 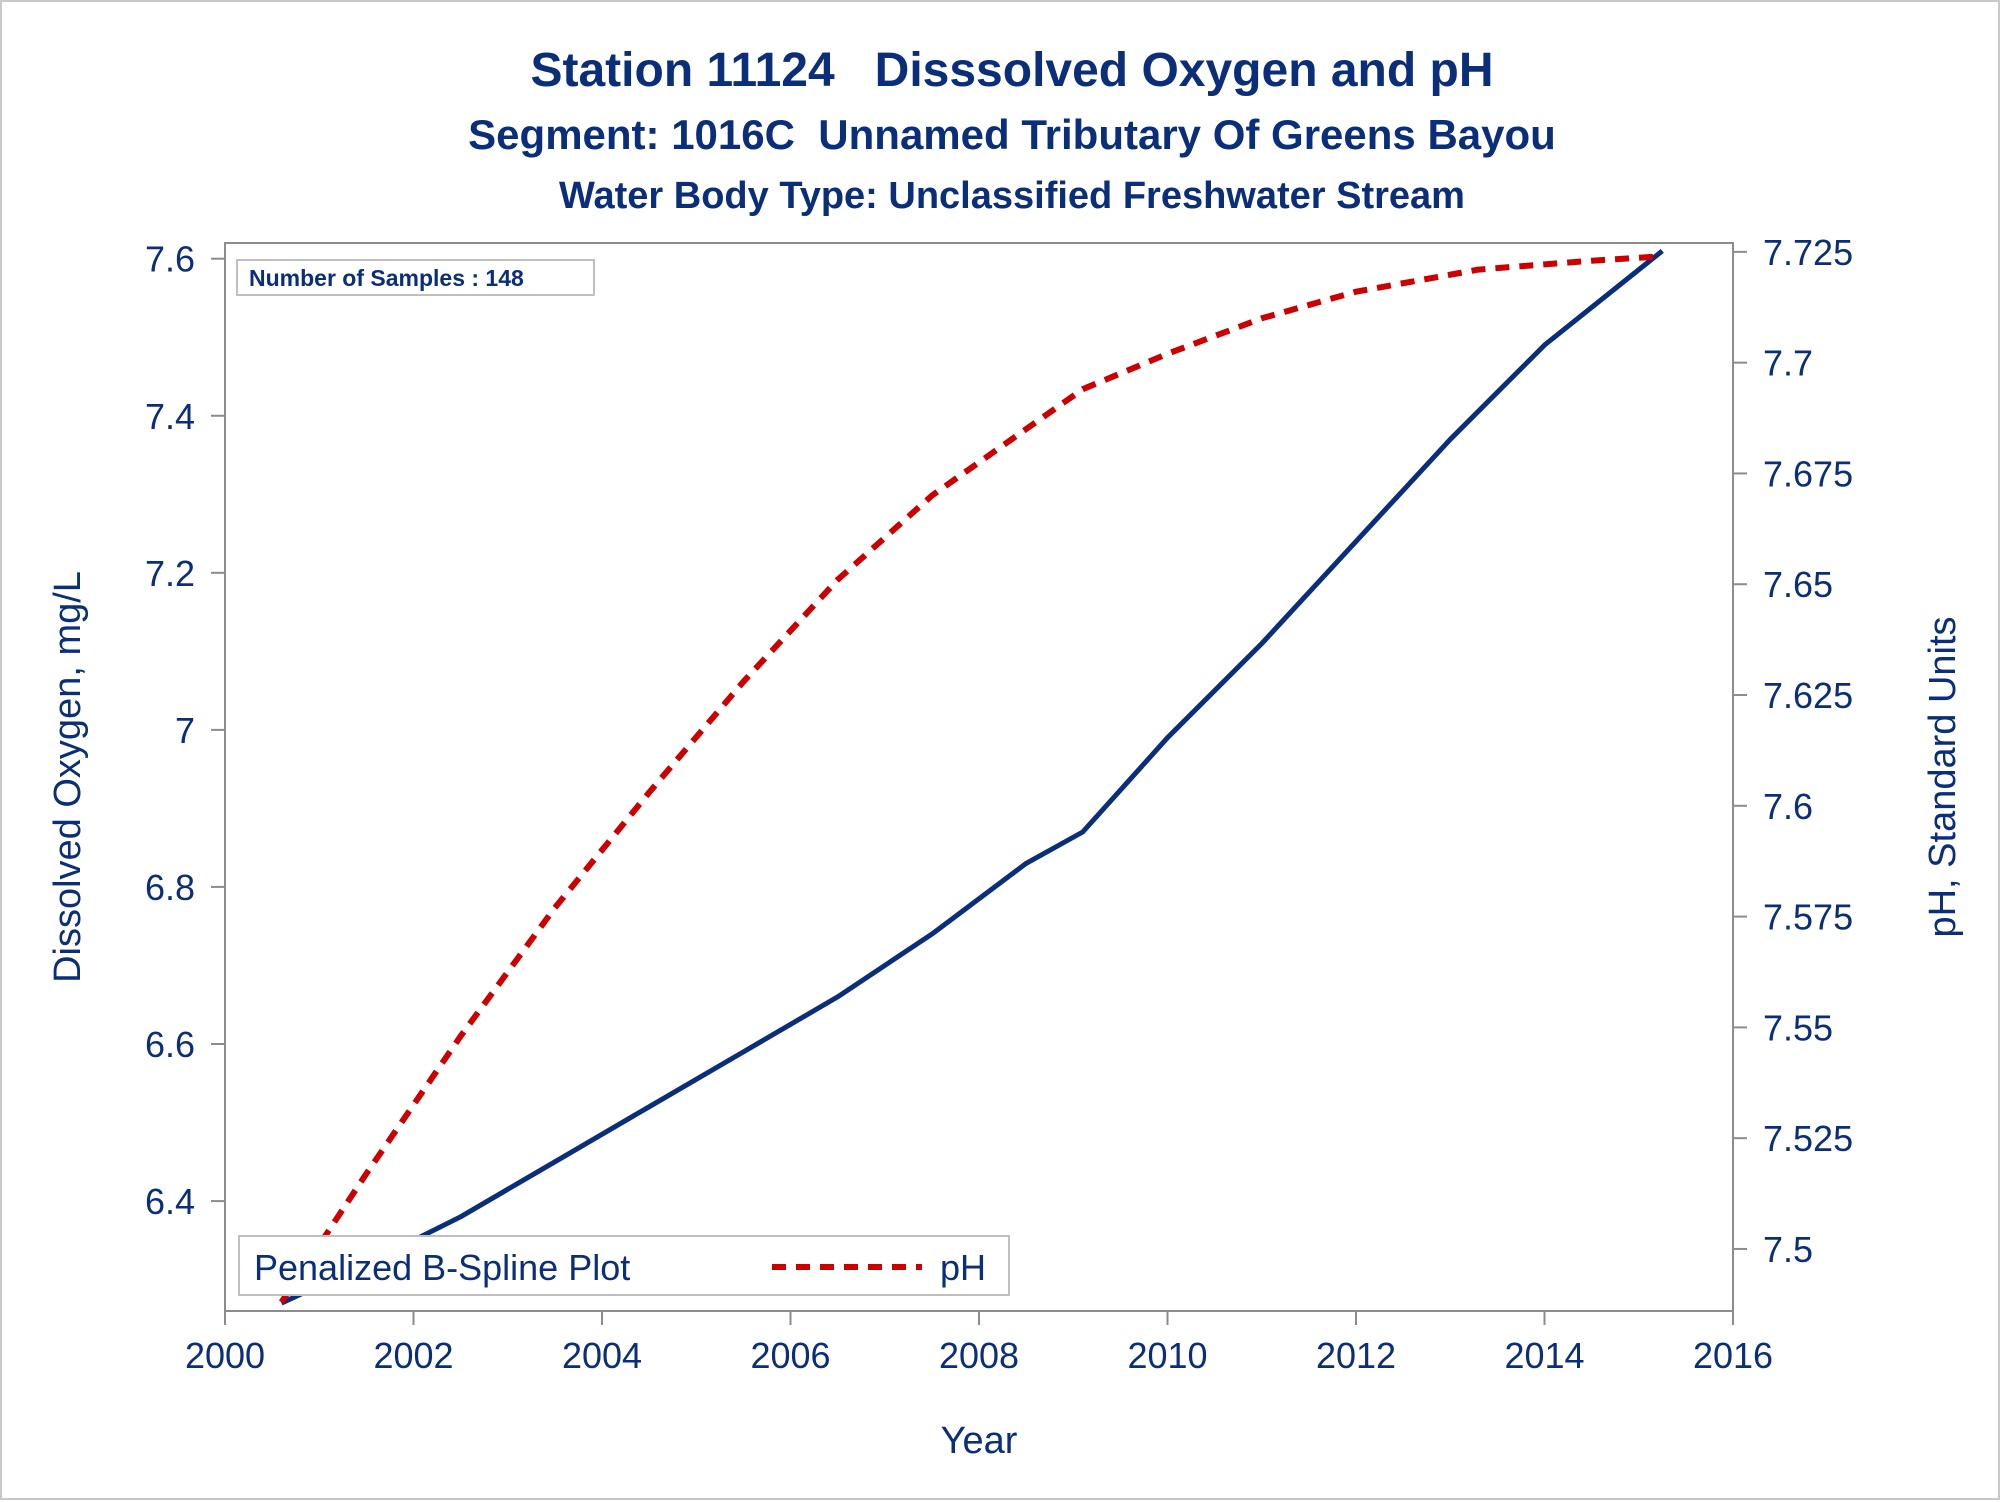 I want to click on legend-ph-label: pH, so click(x=963, y=1267).